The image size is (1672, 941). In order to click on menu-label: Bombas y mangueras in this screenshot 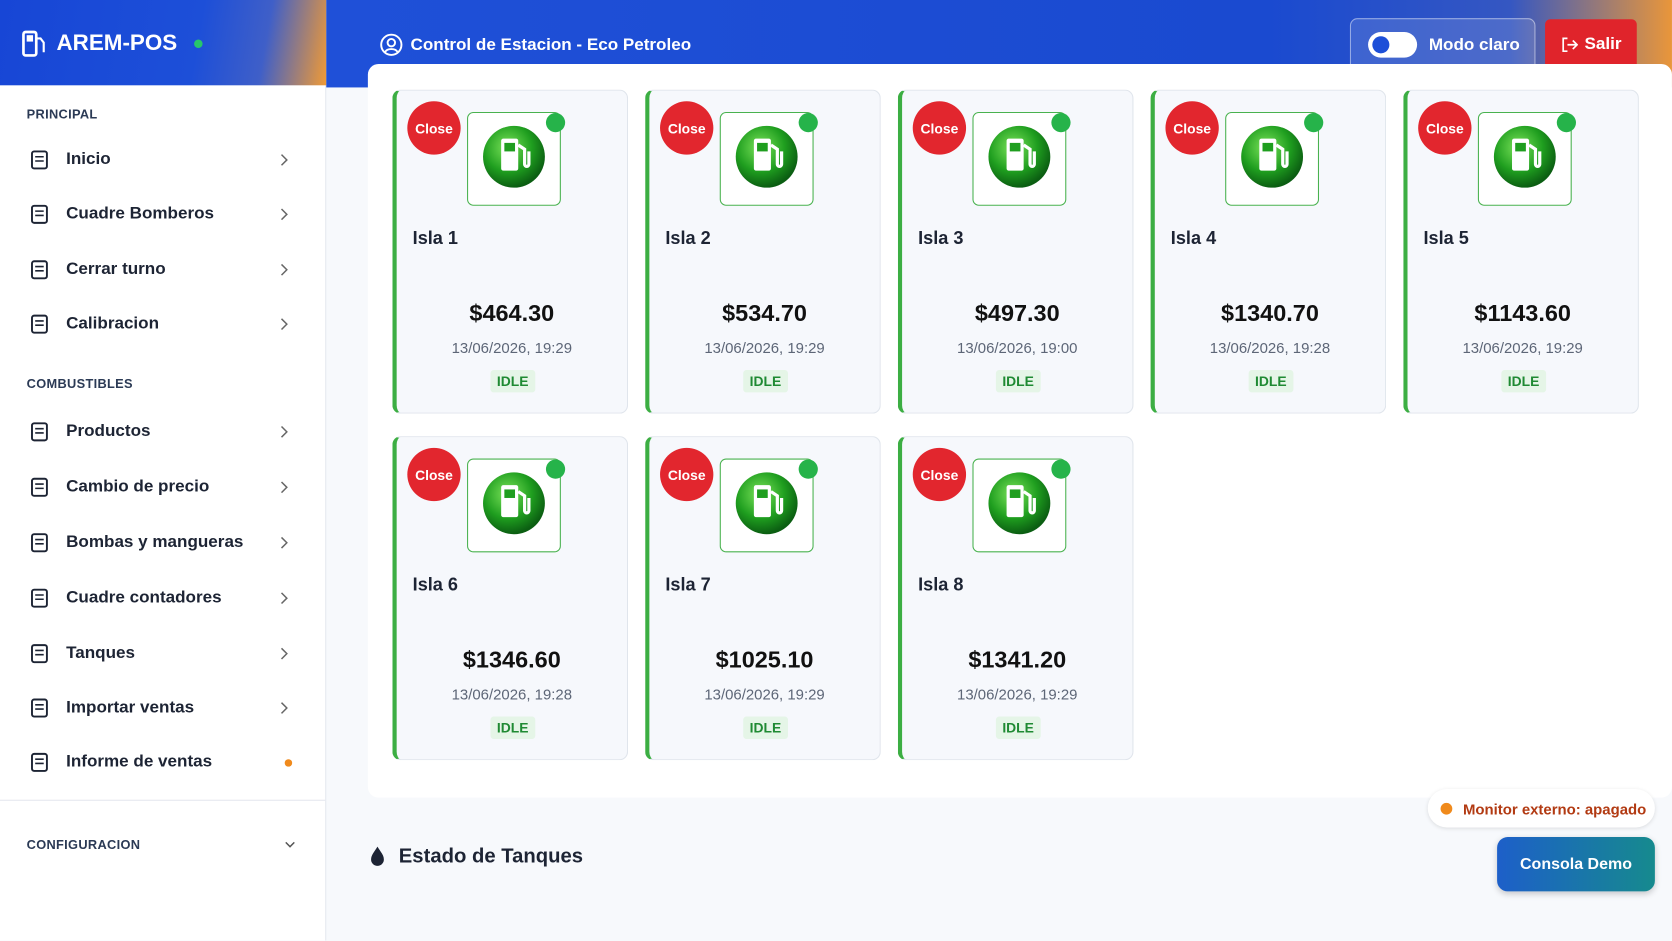, I will do `click(155, 542)`.